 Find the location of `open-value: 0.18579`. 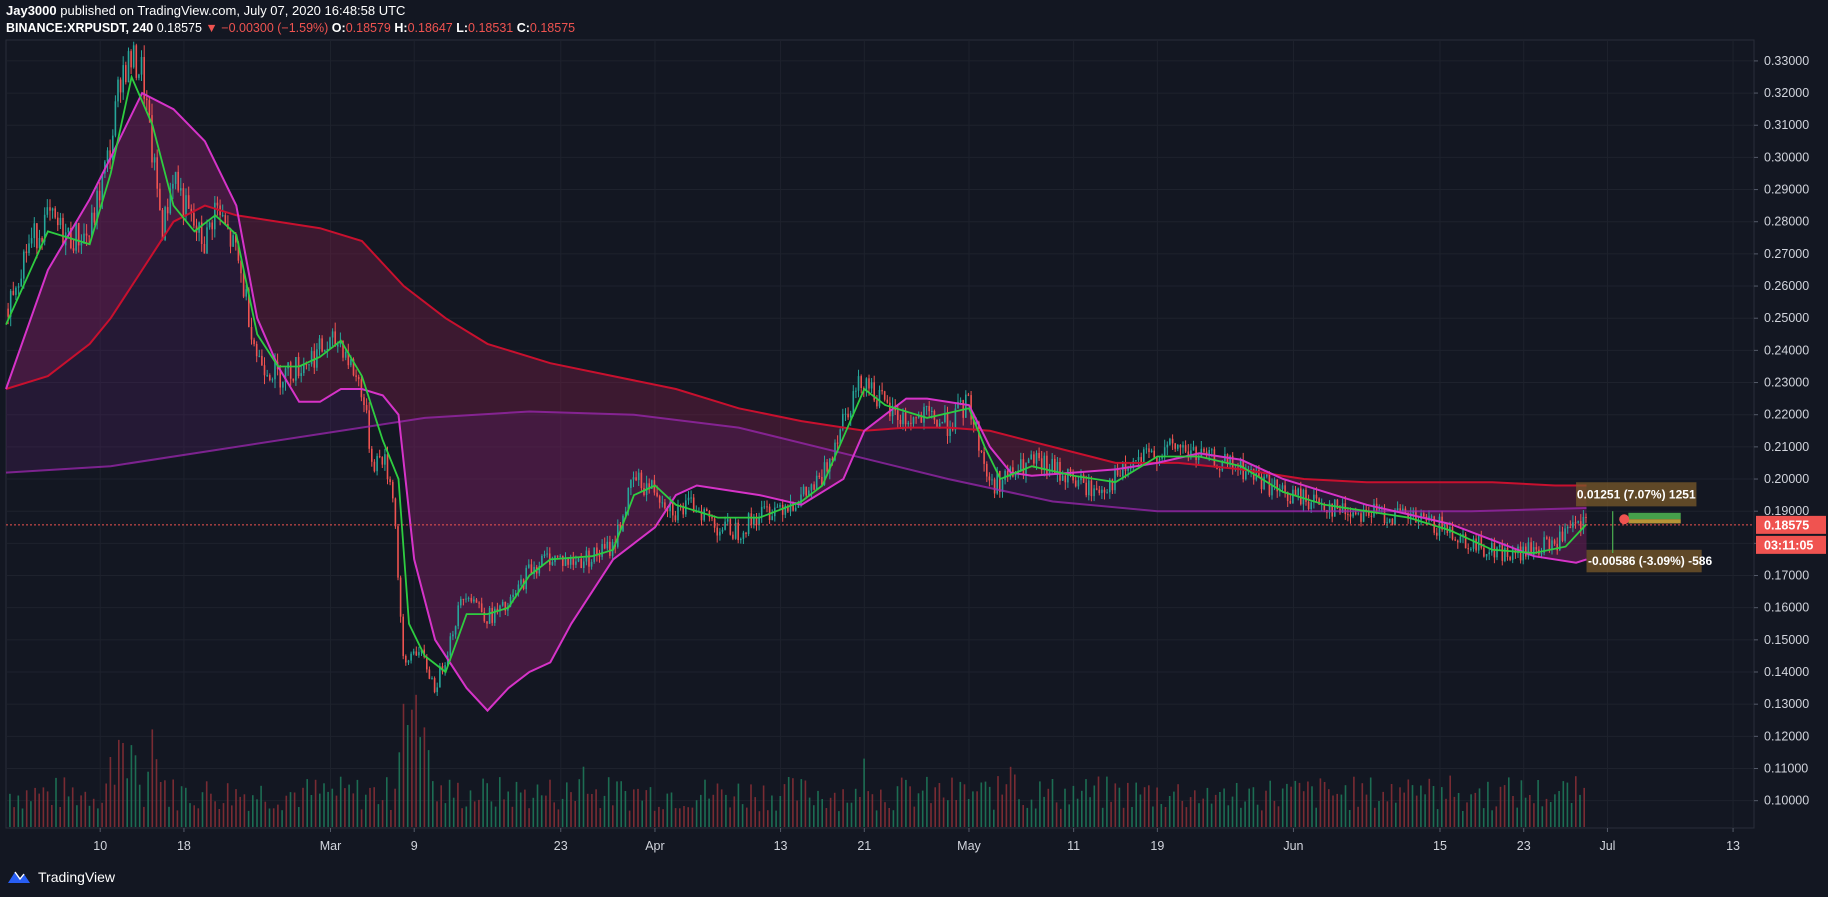

open-value: 0.18579 is located at coordinates (368, 28).